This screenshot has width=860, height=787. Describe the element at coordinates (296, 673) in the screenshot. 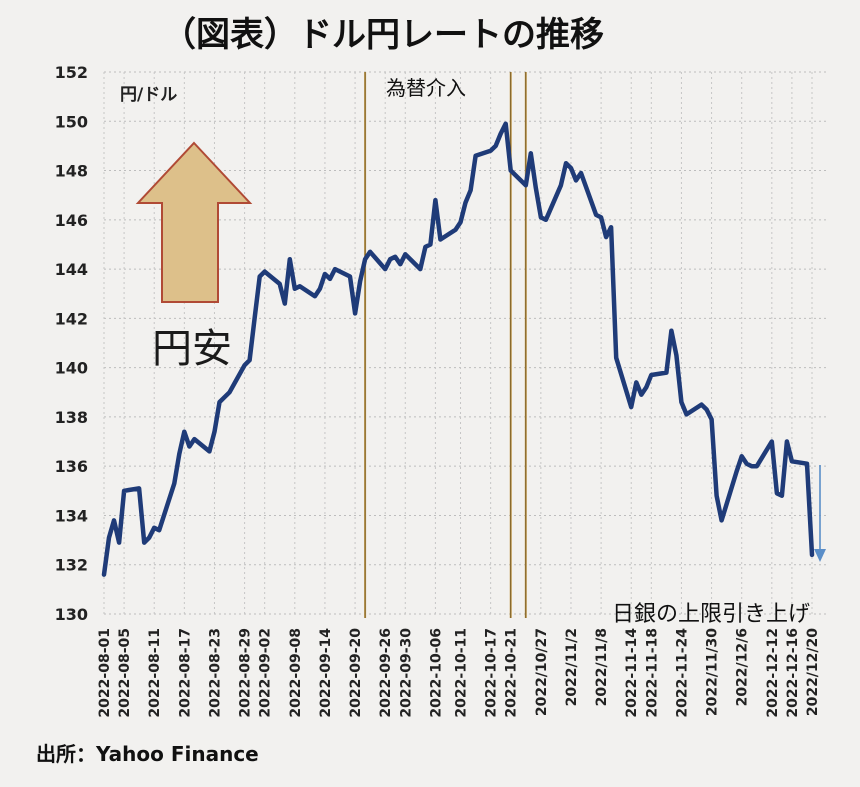

I see `x-tick-label-7: 2022-09-08` at that location.